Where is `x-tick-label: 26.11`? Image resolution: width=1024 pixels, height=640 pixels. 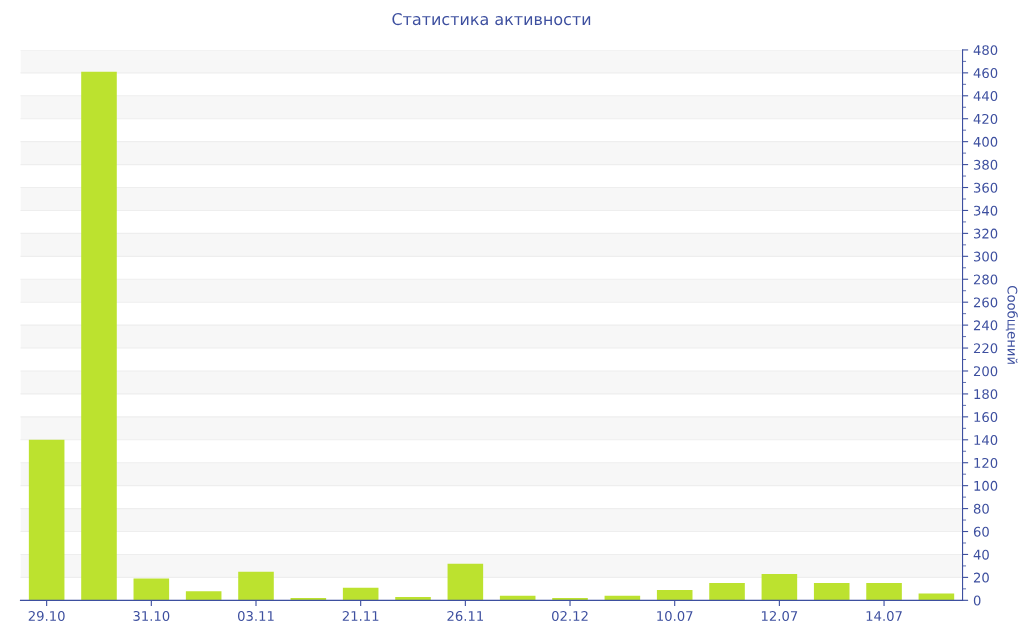
x-tick-label: 26.11 is located at coordinates (465, 615).